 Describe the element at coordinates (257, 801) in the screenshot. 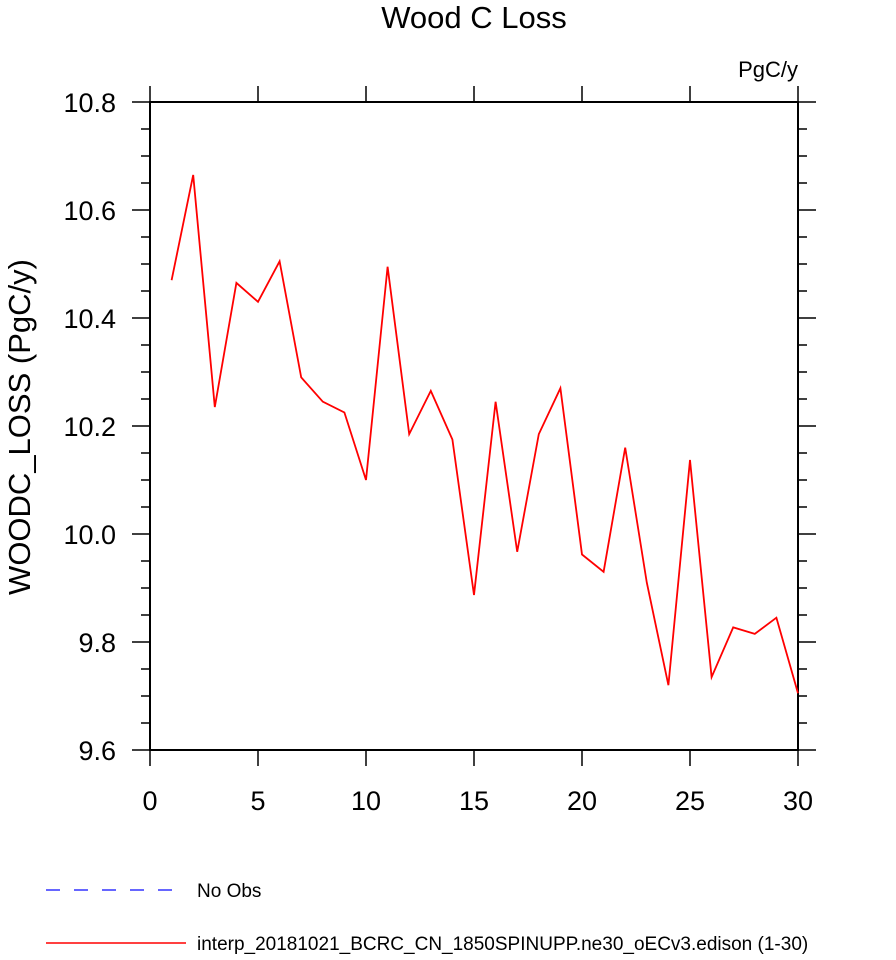

I see `x-tick-label: 5` at that location.